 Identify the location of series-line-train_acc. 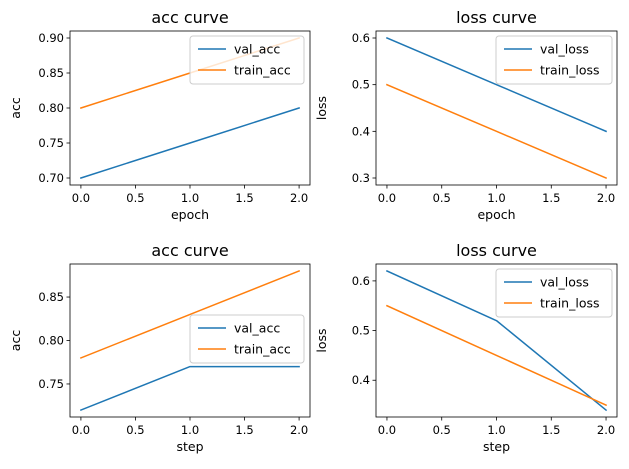
(190, 314).